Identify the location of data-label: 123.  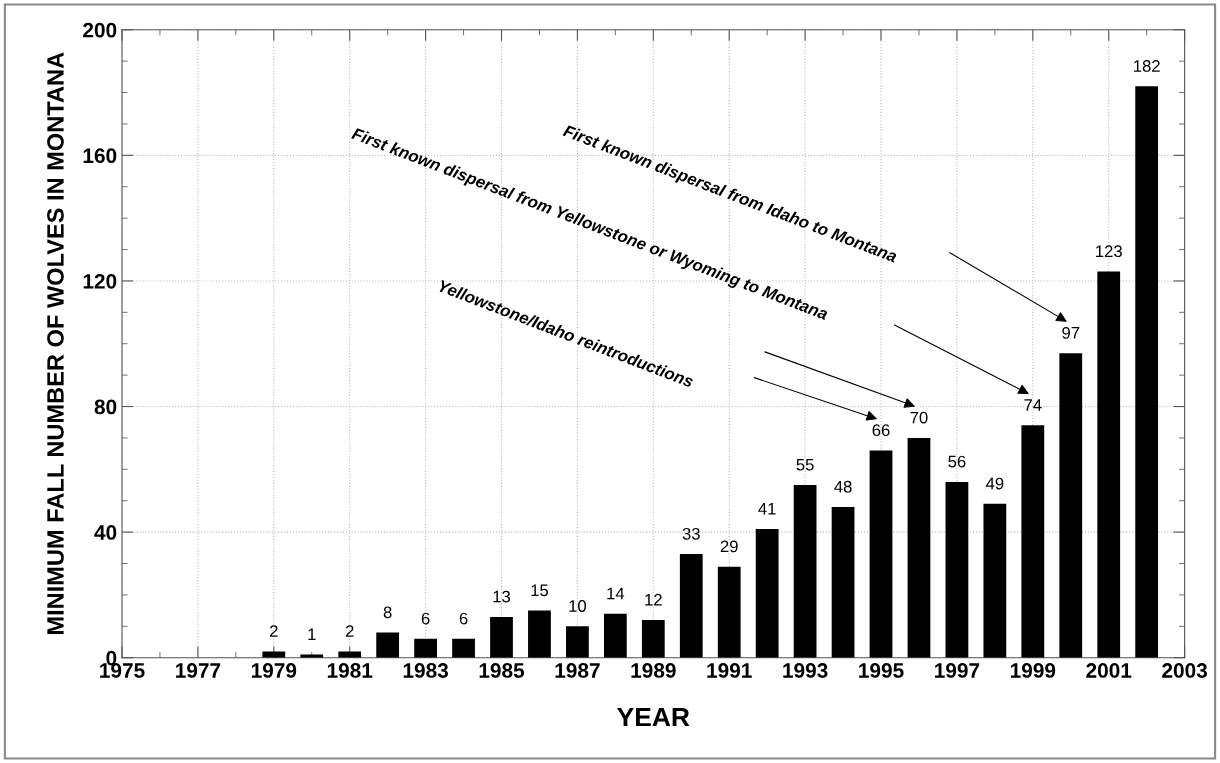
(1109, 251).